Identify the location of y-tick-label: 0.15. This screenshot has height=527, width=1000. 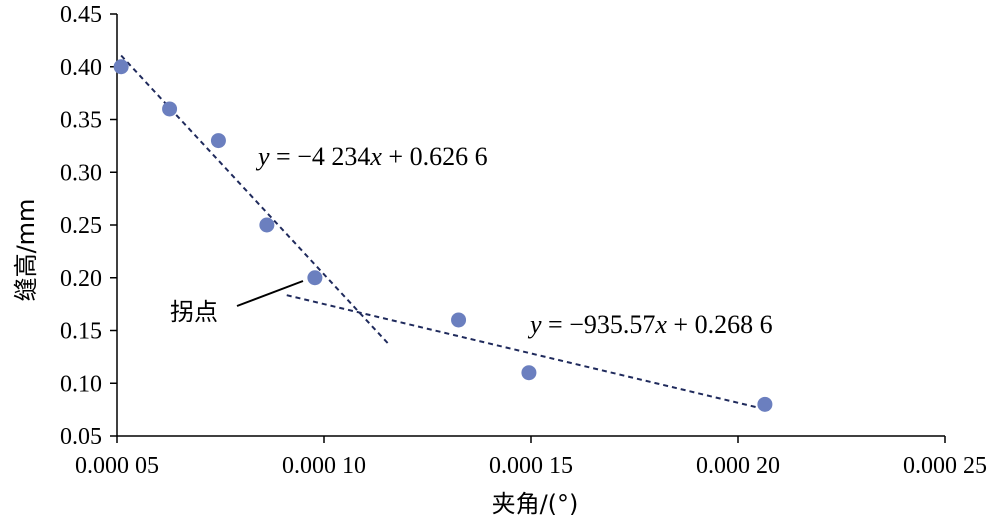
(81, 332).